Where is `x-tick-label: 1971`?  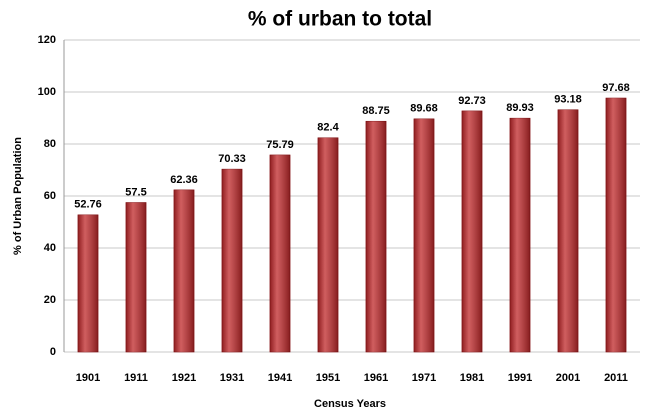 x-tick-label: 1971 is located at coordinates (424, 378).